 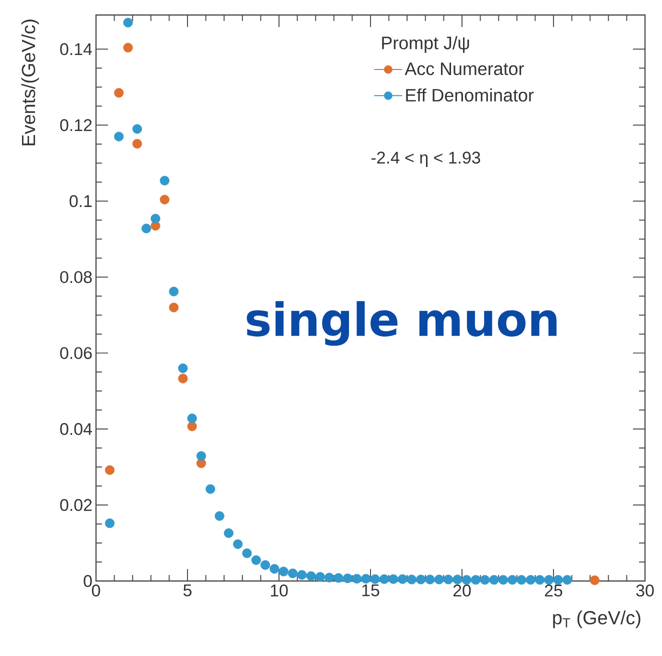 What do you see at coordinates (279, 590) in the screenshot?
I see `x-tick-label: 10` at bounding box center [279, 590].